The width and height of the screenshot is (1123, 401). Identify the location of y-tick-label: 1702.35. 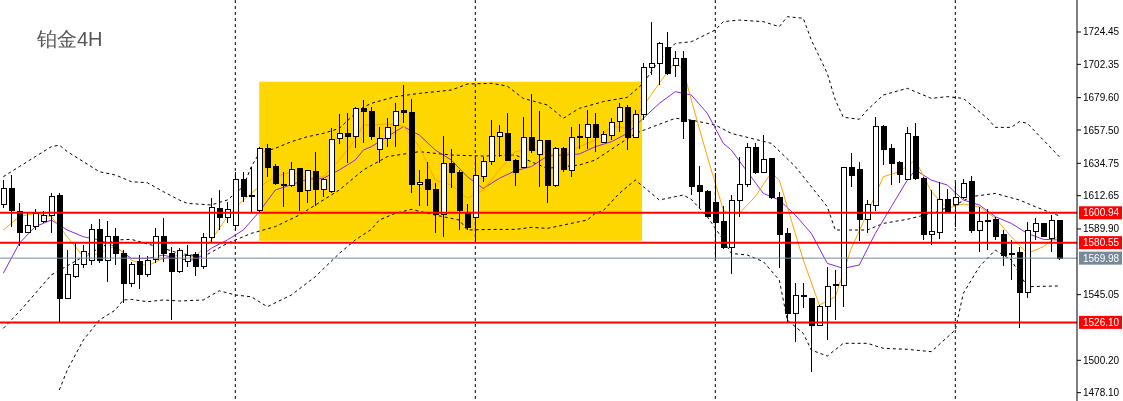
(1101, 64).